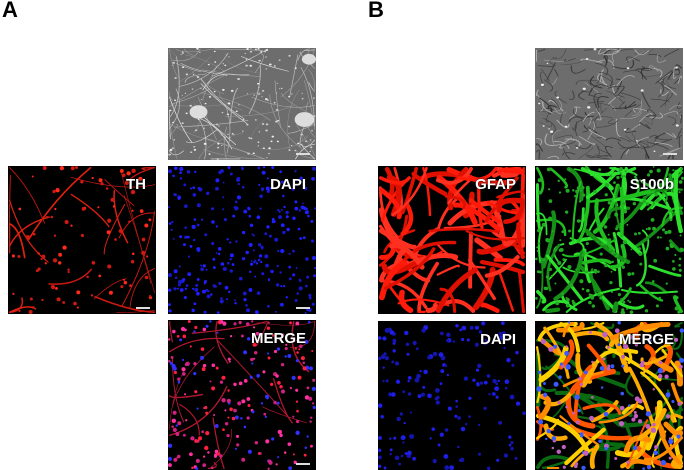 This screenshot has width=684, height=470. What do you see at coordinates (646, 339) in the screenshot?
I see `channel-label: MERGE` at bounding box center [646, 339].